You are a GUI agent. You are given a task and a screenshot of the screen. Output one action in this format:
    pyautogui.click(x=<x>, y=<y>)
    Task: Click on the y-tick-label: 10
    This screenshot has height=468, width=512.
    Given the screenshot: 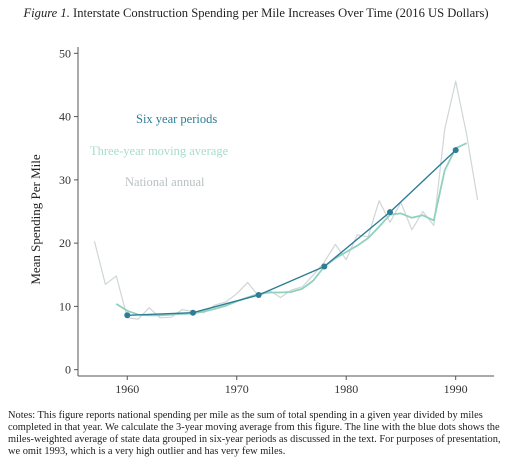 What is the action you would take?
    pyautogui.click(x=65, y=306)
    